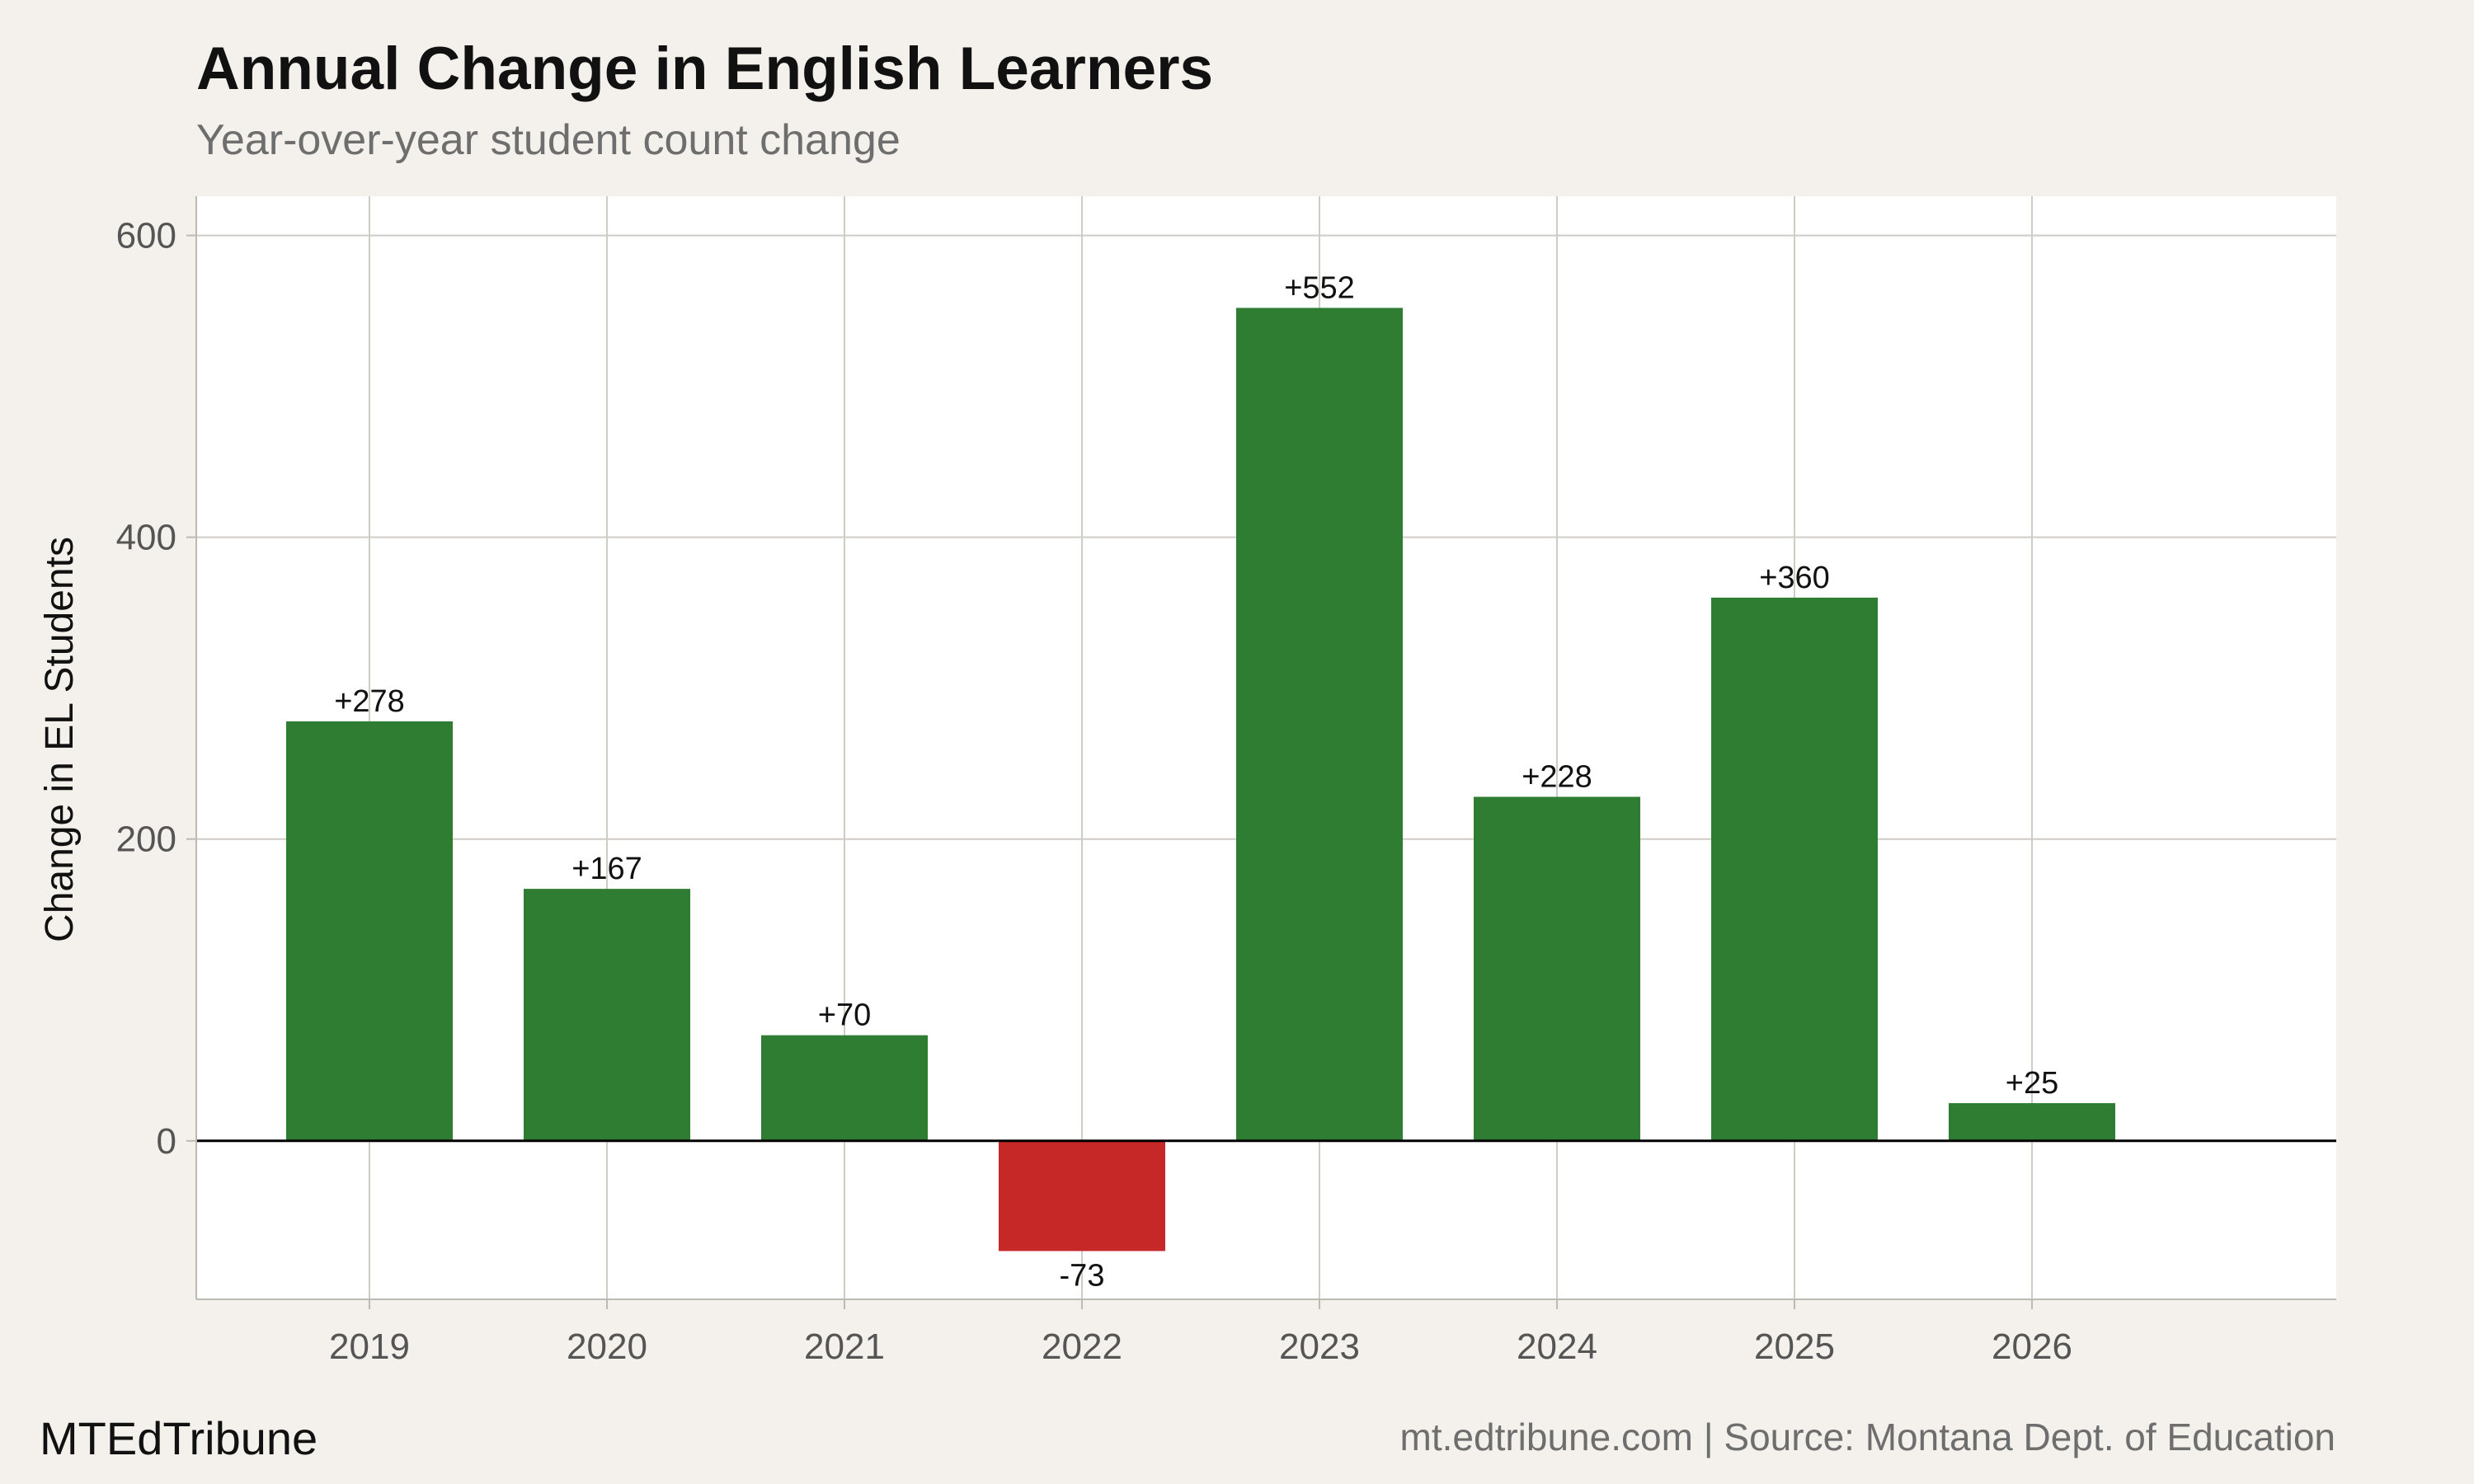 The height and width of the screenshot is (1484, 2474). Describe the element at coordinates (606, 869) in the screenshot. I see `bar-value-label: +167` at that location.